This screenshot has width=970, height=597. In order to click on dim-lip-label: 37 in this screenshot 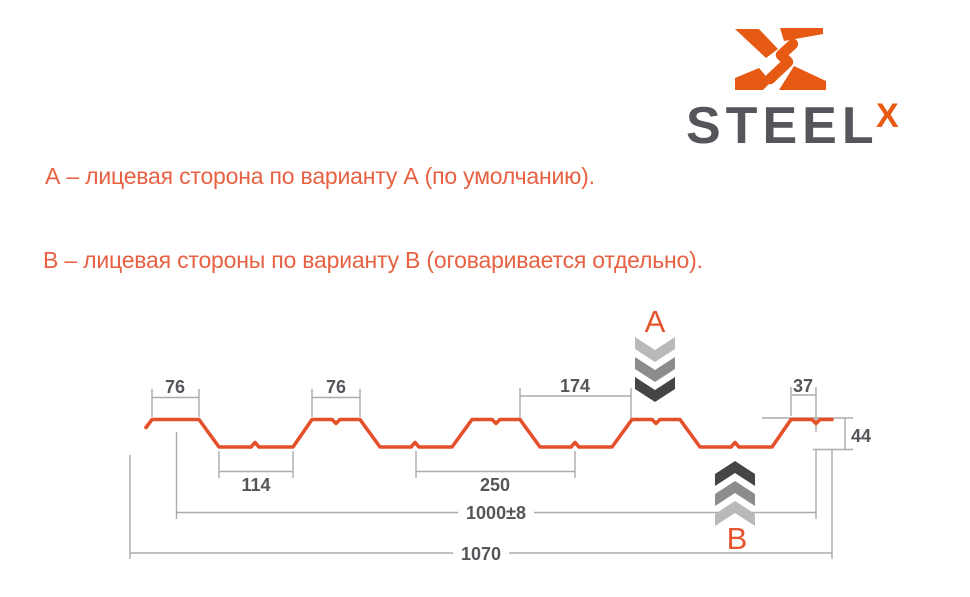, I will do `click(803, 386)`.